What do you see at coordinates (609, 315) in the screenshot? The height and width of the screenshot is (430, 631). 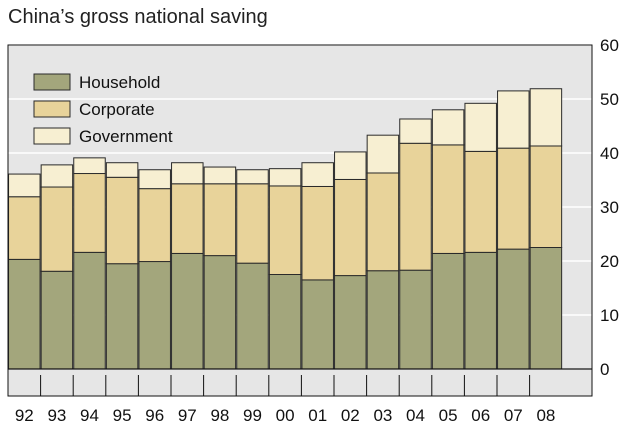 I see `y-tick-label: 10` at bounding box center [609, 315].